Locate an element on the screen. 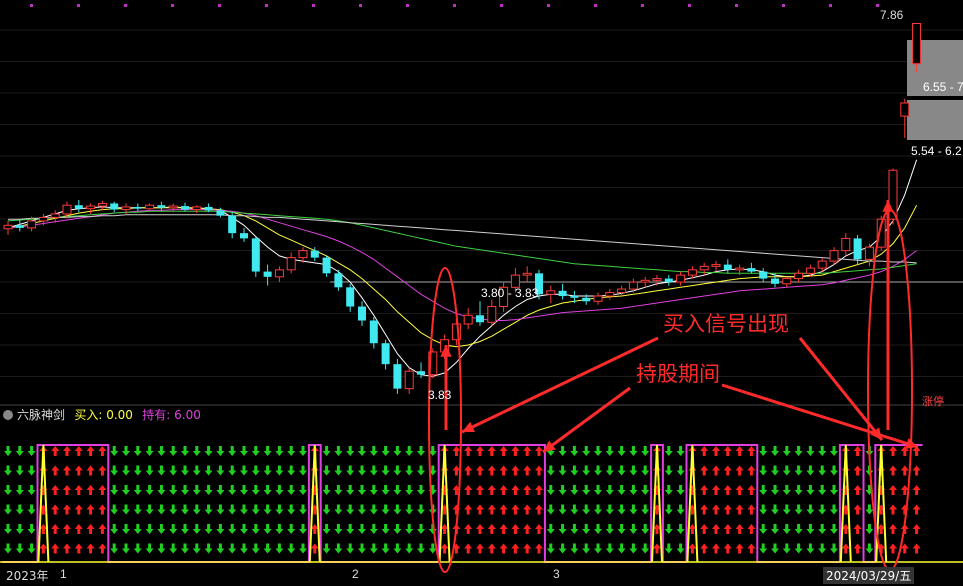 The height and width of the screenshot is (586, 963). indicator-toggle-icon is located at coordinates (8, 415).